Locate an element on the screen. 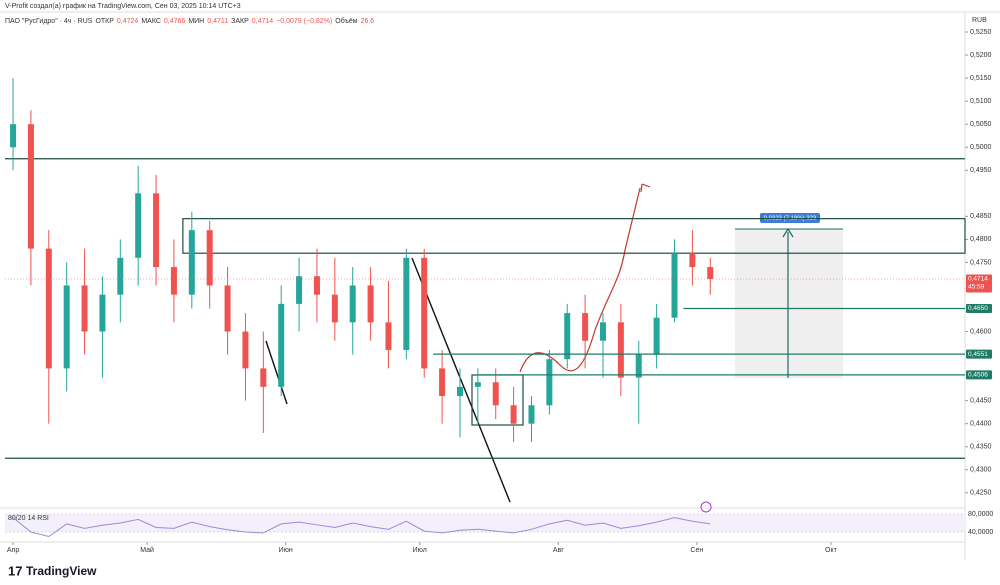 Image resolution: width=1000 pixels, height=585 pixels. rsi-band is located at coordinates (485, 523).